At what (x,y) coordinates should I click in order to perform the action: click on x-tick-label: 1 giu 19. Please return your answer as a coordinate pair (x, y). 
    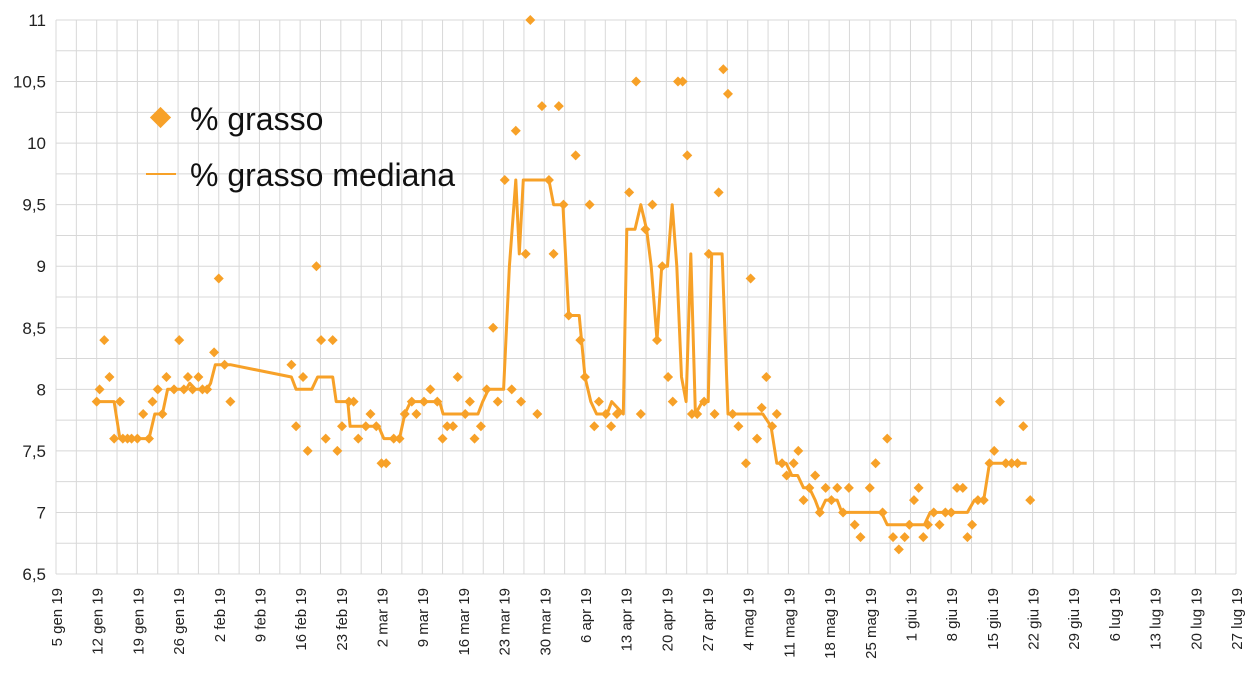
    Looking at the image, I should click on (911, 614).